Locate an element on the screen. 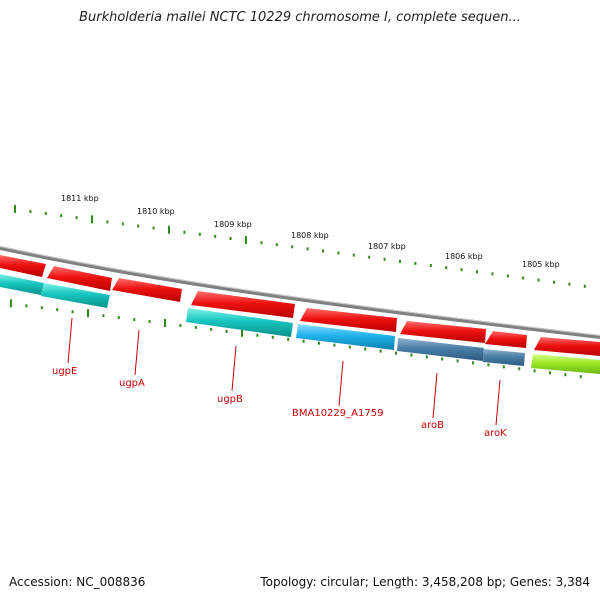 This screenshot has width=600, height=600. gene-green-block is located at coordinates (565, 364).